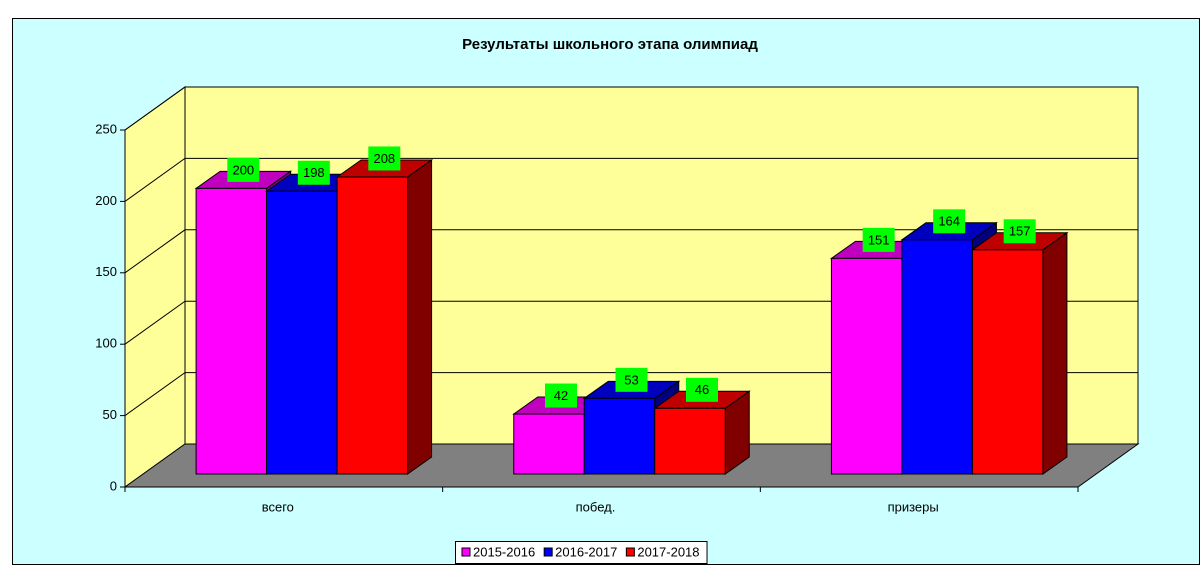 Image resolution: width=1201 pixels, height=565 pixels. What do you see at coordinates (668, 551) in the screenshot?
I see `legend-label: 2017-2018` at bounding box center [668, 551].